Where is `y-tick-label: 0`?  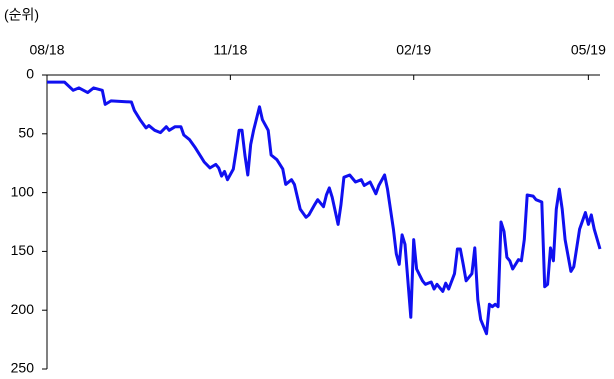 y-tick-label: 0 is located at coordinates (30, 74).